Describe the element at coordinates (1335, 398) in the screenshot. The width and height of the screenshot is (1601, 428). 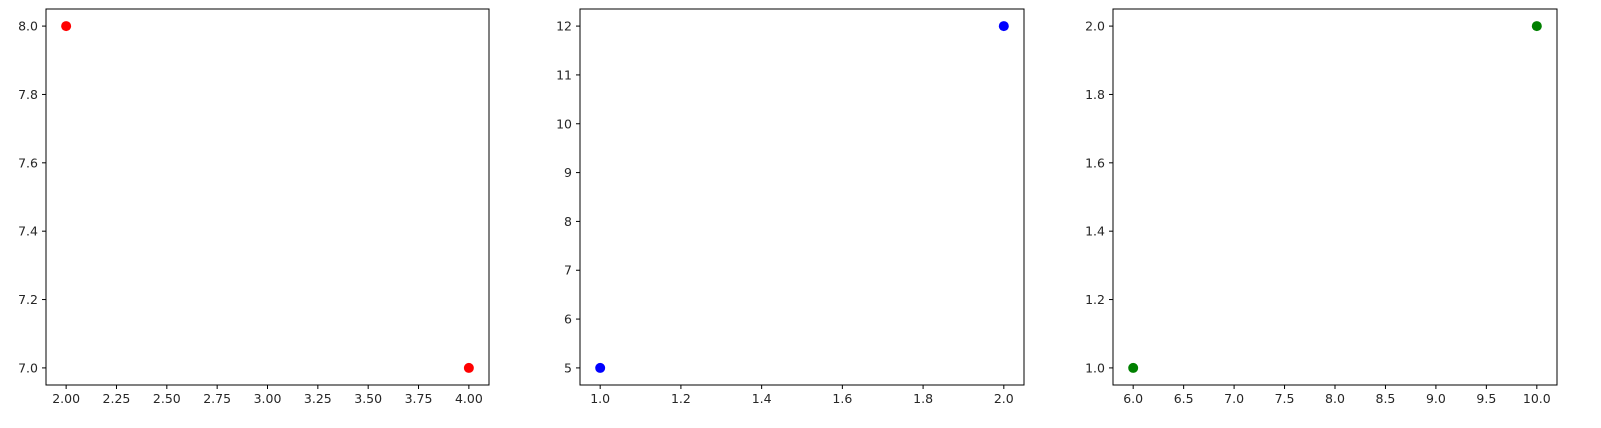
I see `x-tick-label: 8.0` at that location.